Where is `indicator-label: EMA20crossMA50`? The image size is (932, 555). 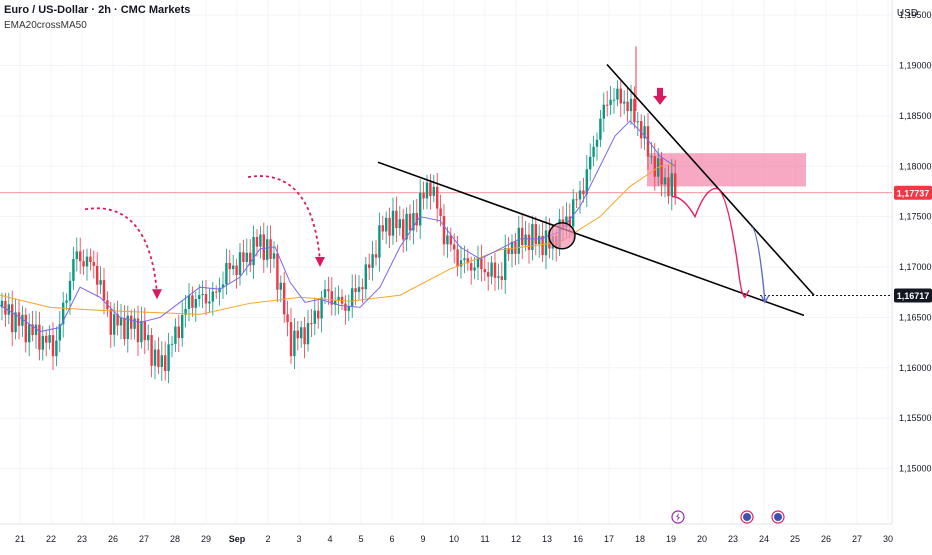 indicator-label: EMA20crossMA50 is located at coordinates (45, 25).